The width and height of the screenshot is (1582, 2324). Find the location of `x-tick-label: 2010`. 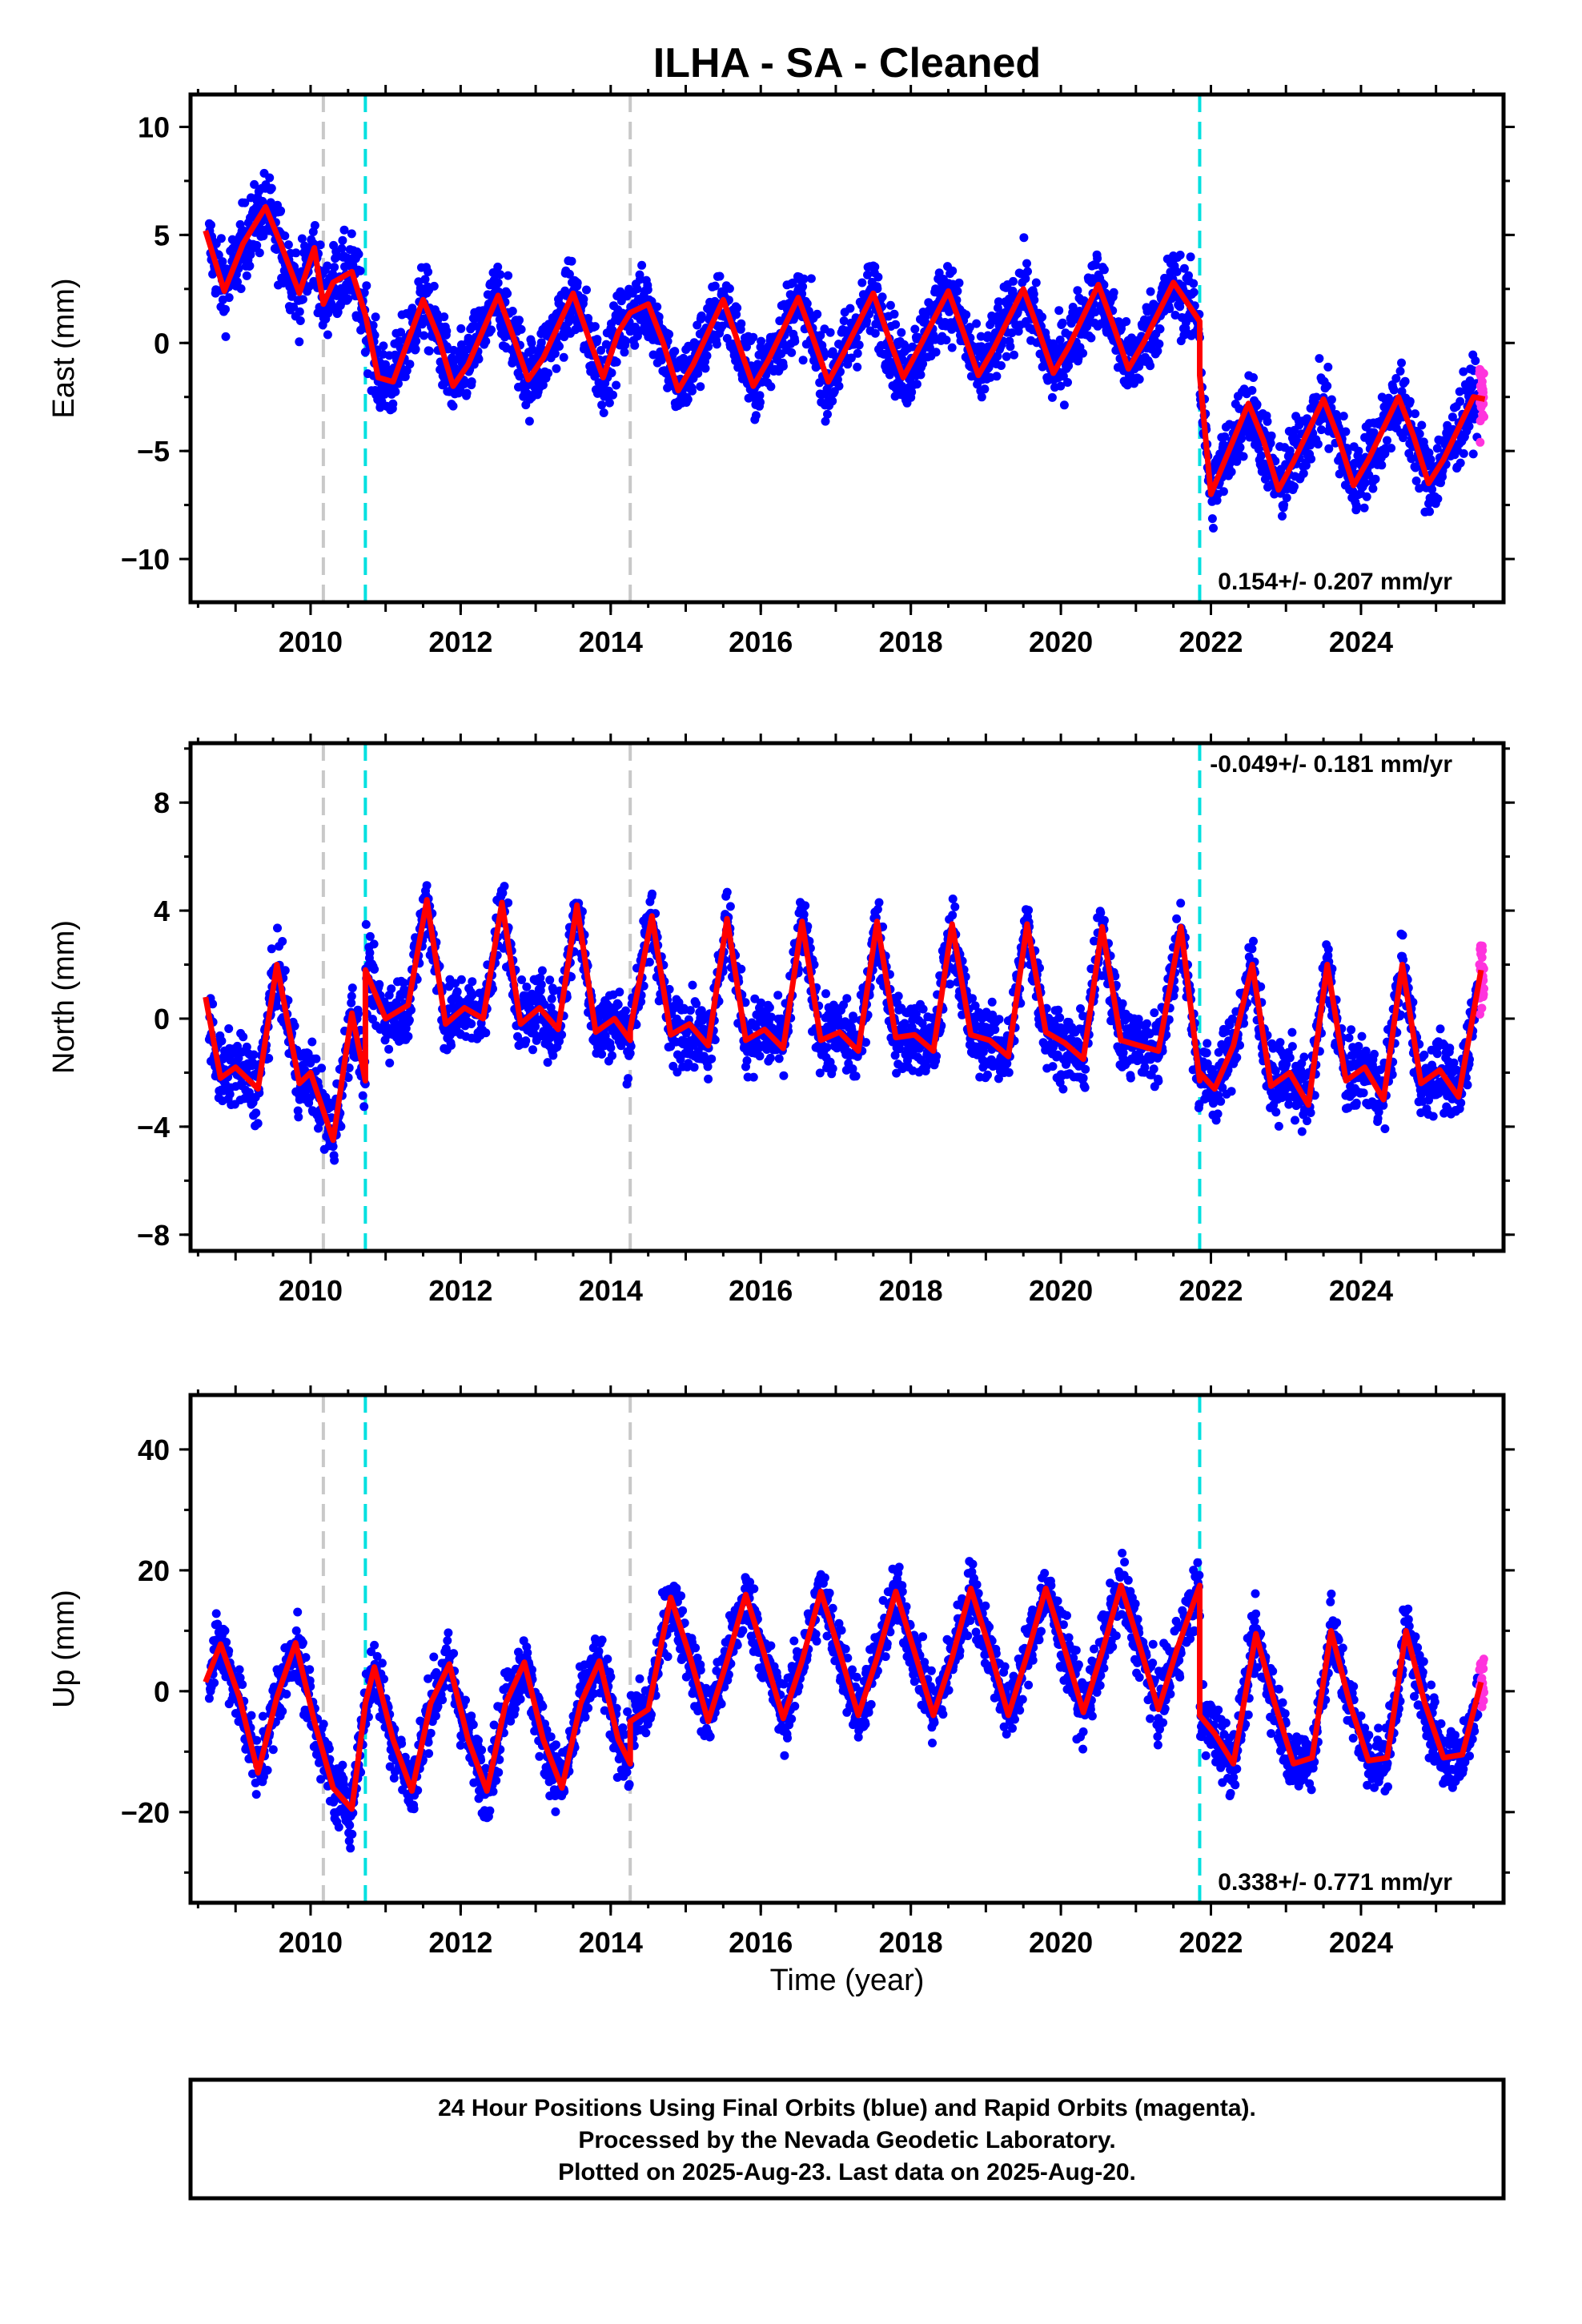

x-tick-label: 2010 is located at coordinates (311, 641).